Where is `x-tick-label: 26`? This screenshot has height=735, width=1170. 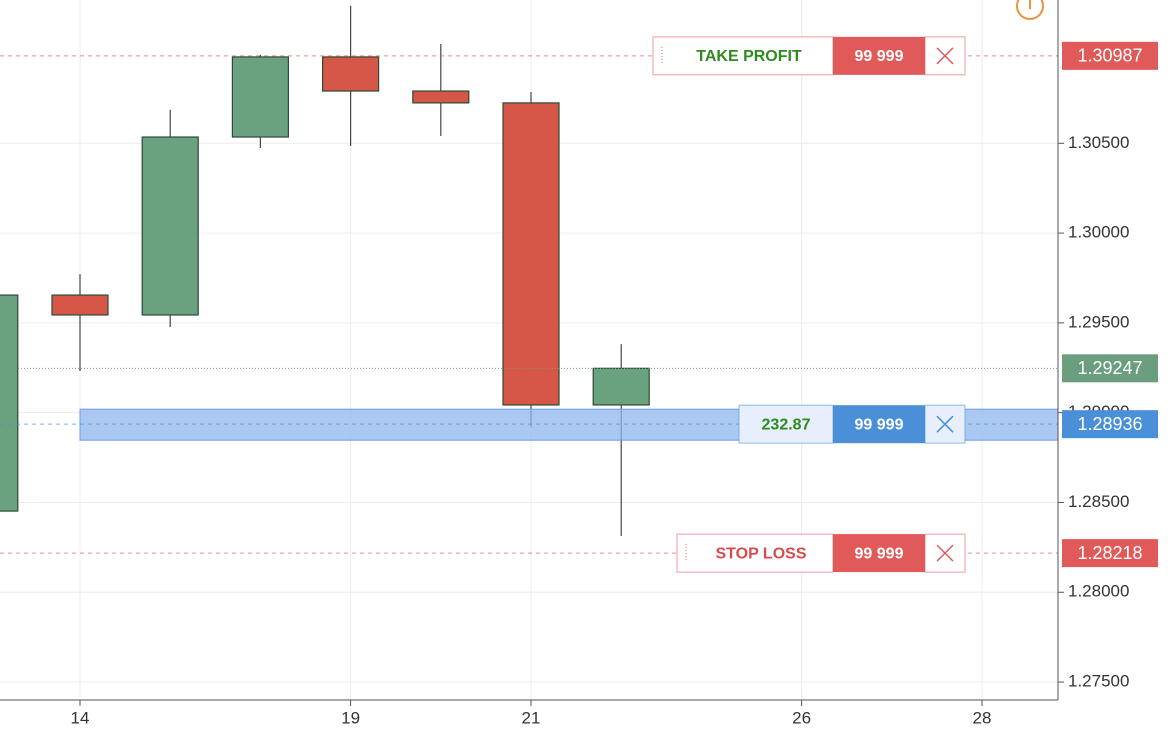
x-tick-label: 26 is located at coordinates (801, 717).